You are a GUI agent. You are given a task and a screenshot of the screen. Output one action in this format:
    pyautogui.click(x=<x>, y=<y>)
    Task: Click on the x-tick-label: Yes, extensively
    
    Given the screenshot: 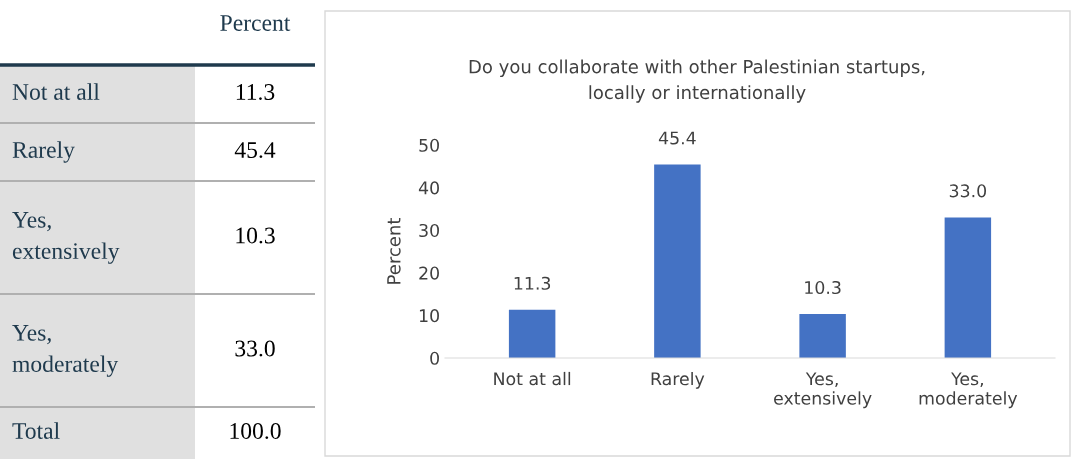 What is the action you would take?
    pyautogui.click(x=823, y=390)
    